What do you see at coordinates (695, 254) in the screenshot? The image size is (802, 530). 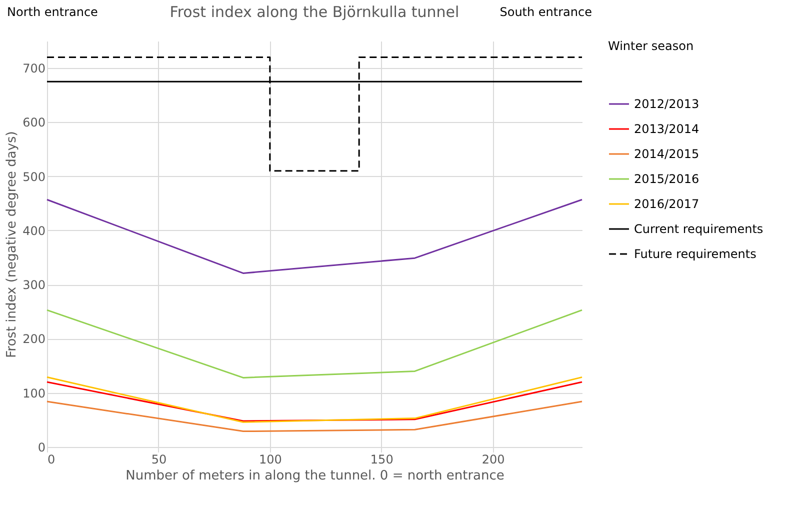 I see `legend-label: Future requirements` at bounding box center [695, 254].